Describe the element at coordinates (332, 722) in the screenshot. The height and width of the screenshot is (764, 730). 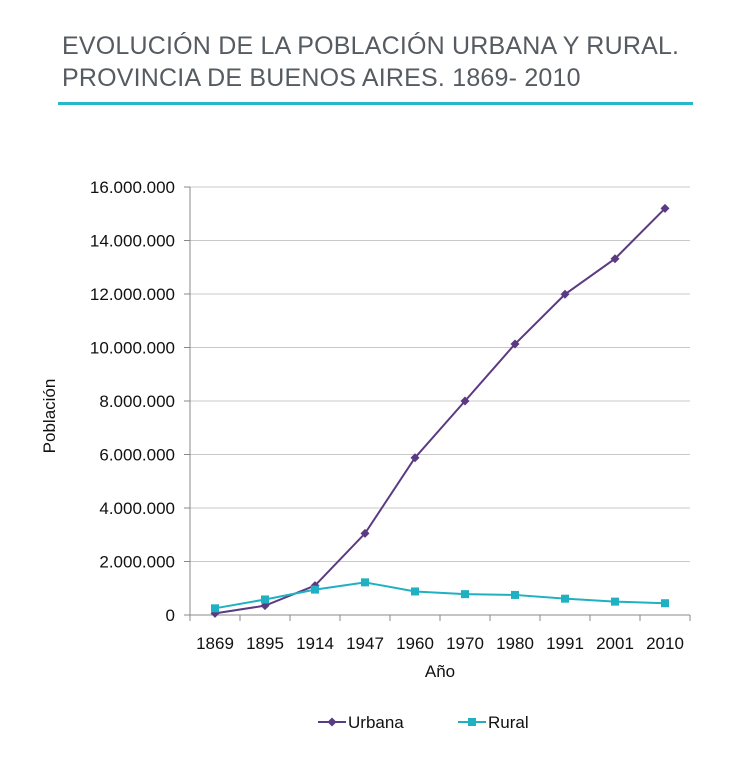
I see `legend-marker-urbana` at that location.